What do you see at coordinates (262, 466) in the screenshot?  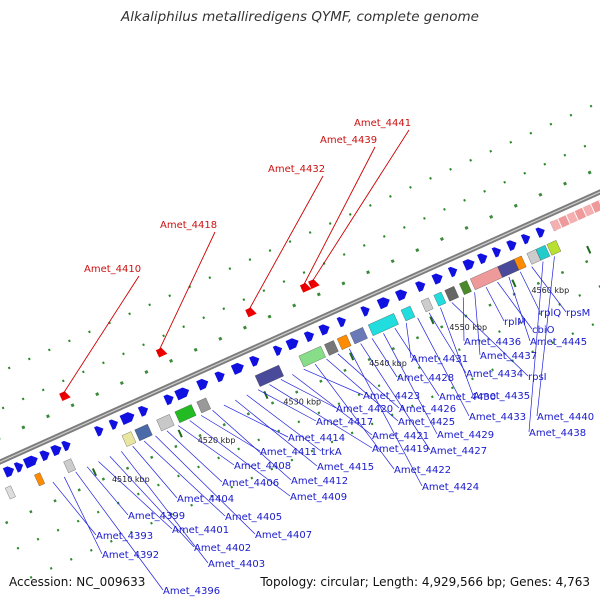 I see `gene-label: Amet_4408` at bounding box center [262, 466].